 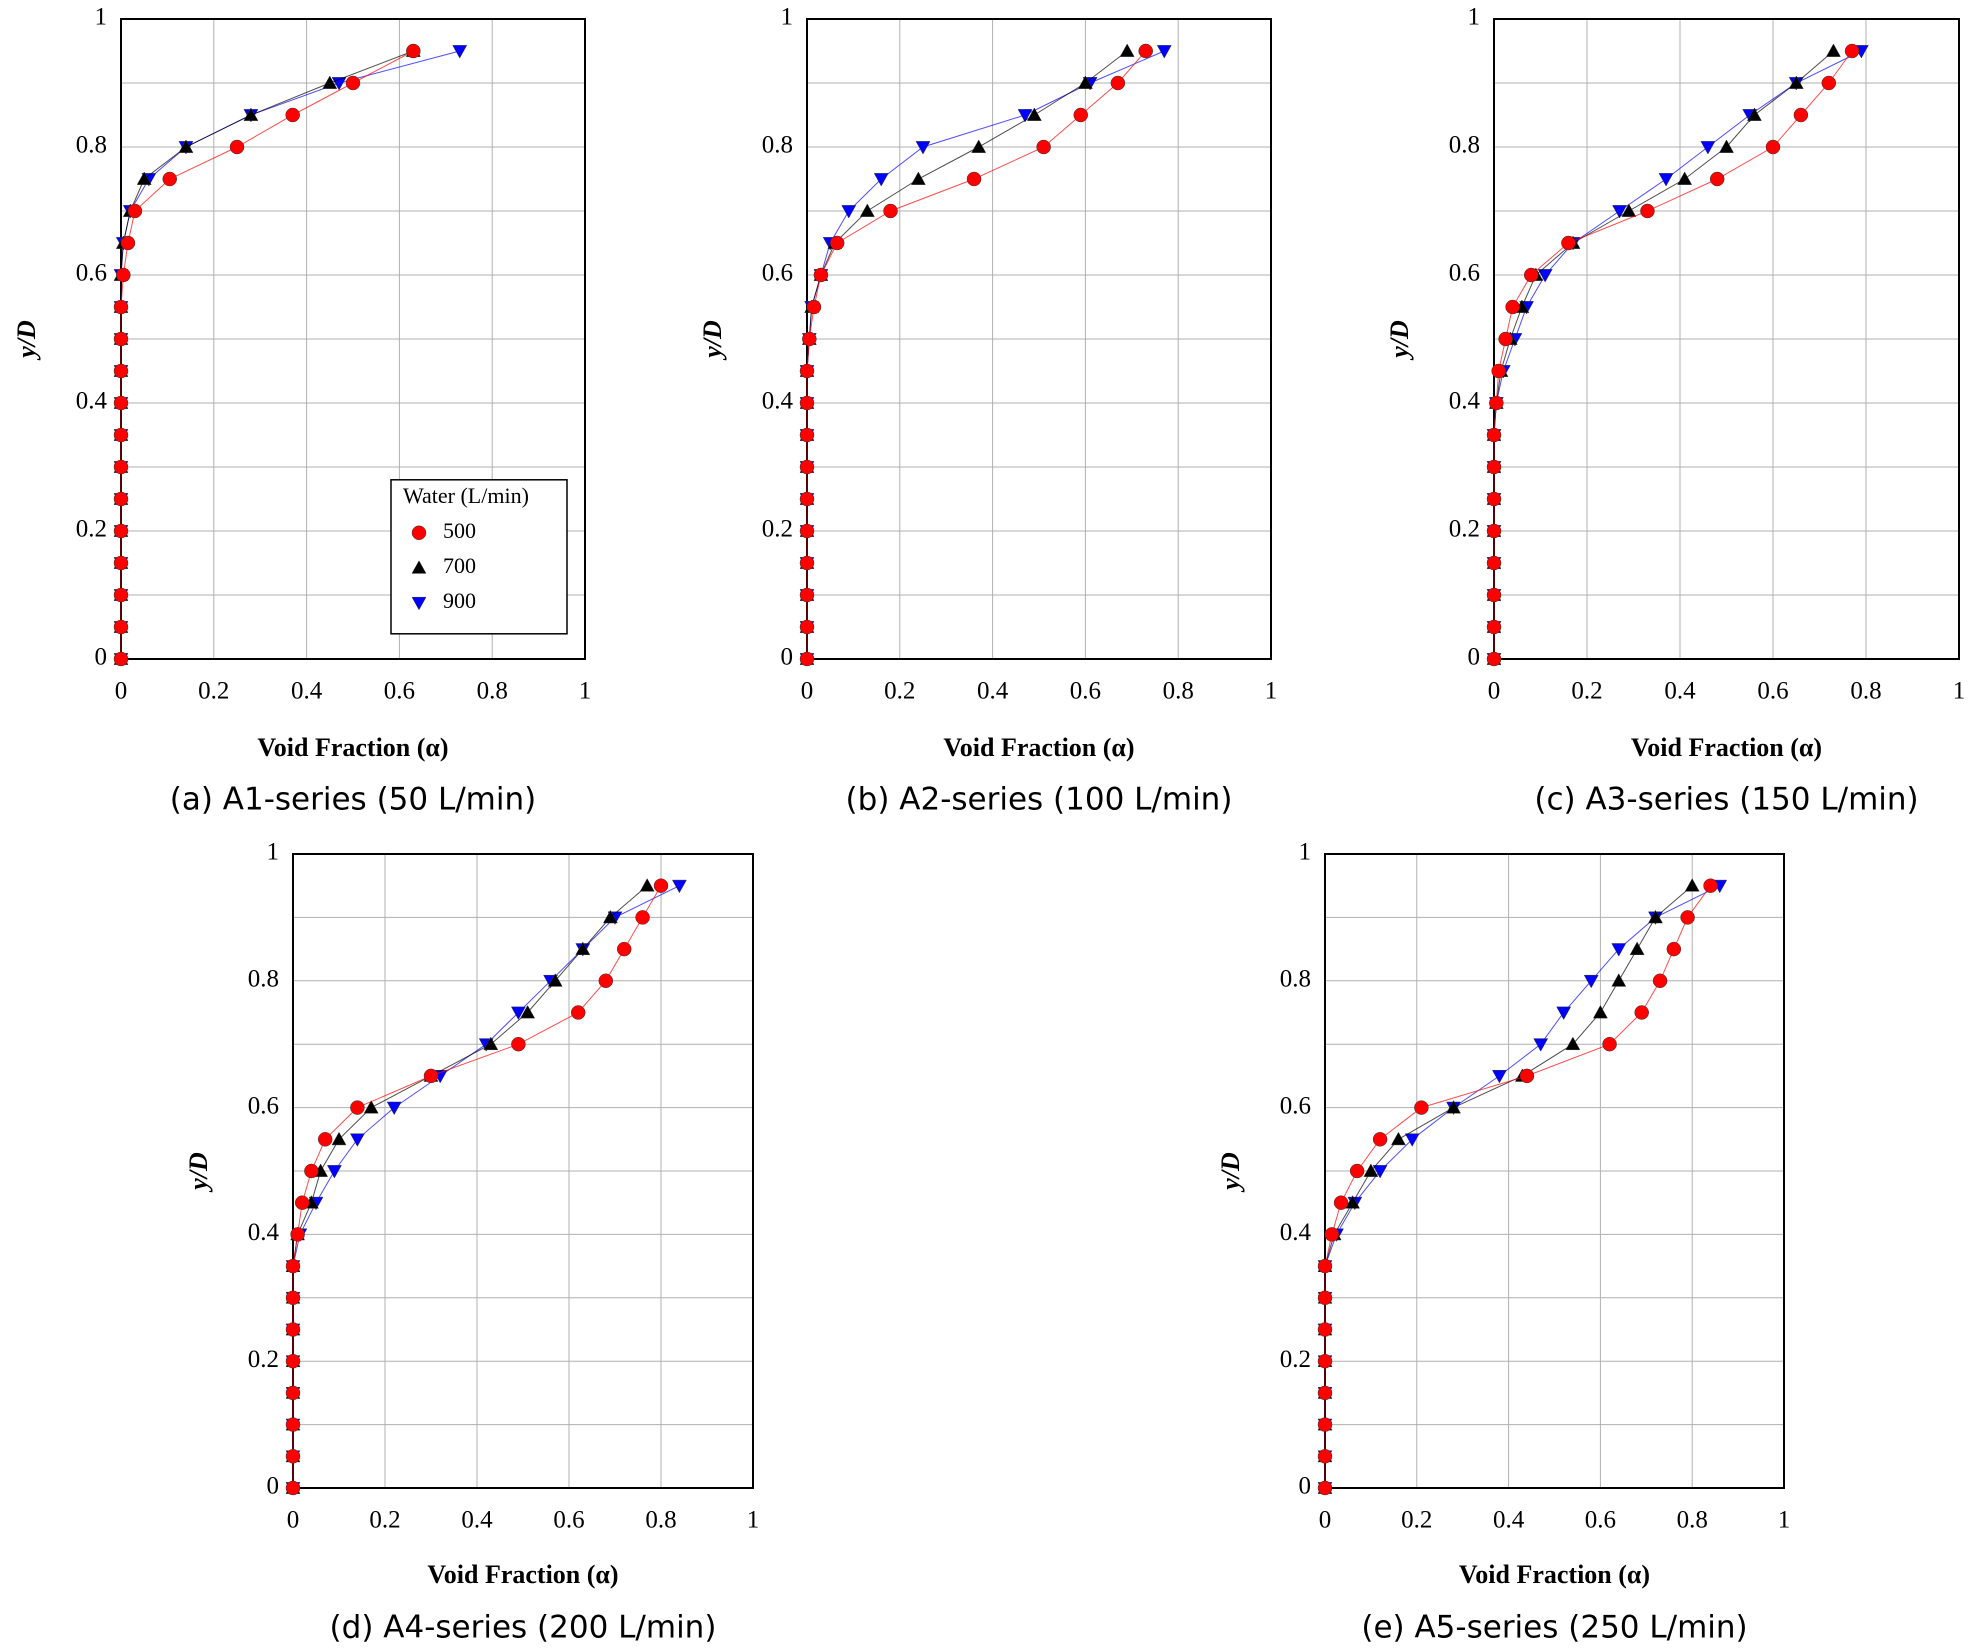 What do you see at coordinates (787, 657) in the screenshot?
I see `y-tick-label: 0` at bounding box center [787, 657].